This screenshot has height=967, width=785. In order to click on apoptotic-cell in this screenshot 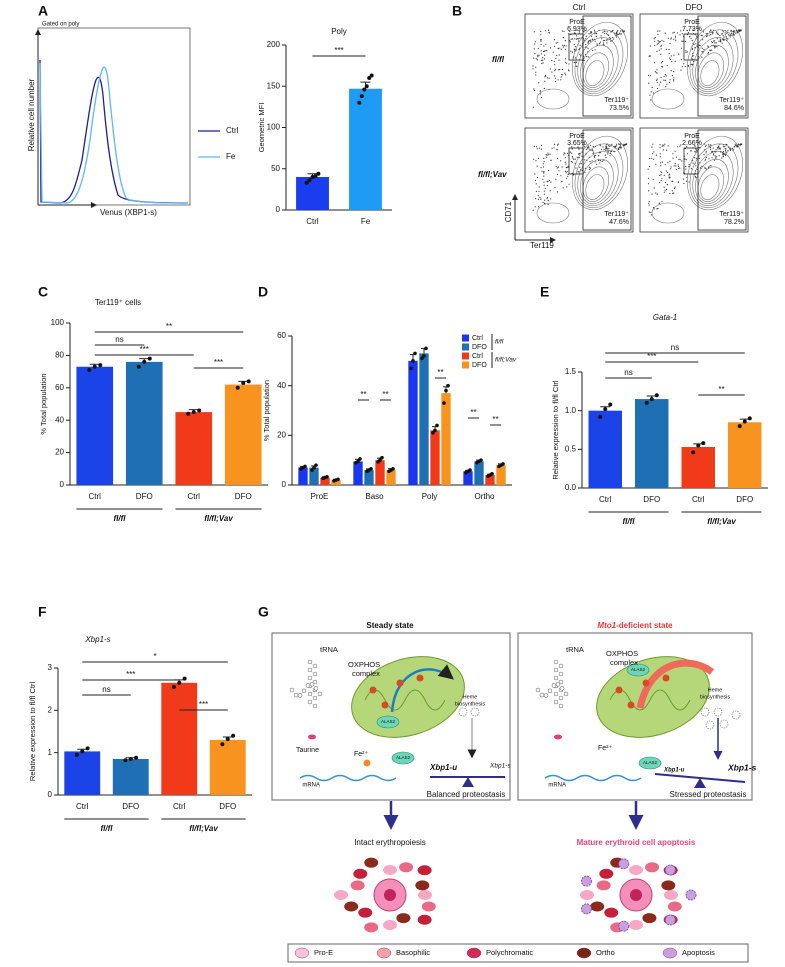, I will do `click(691, 895)`.